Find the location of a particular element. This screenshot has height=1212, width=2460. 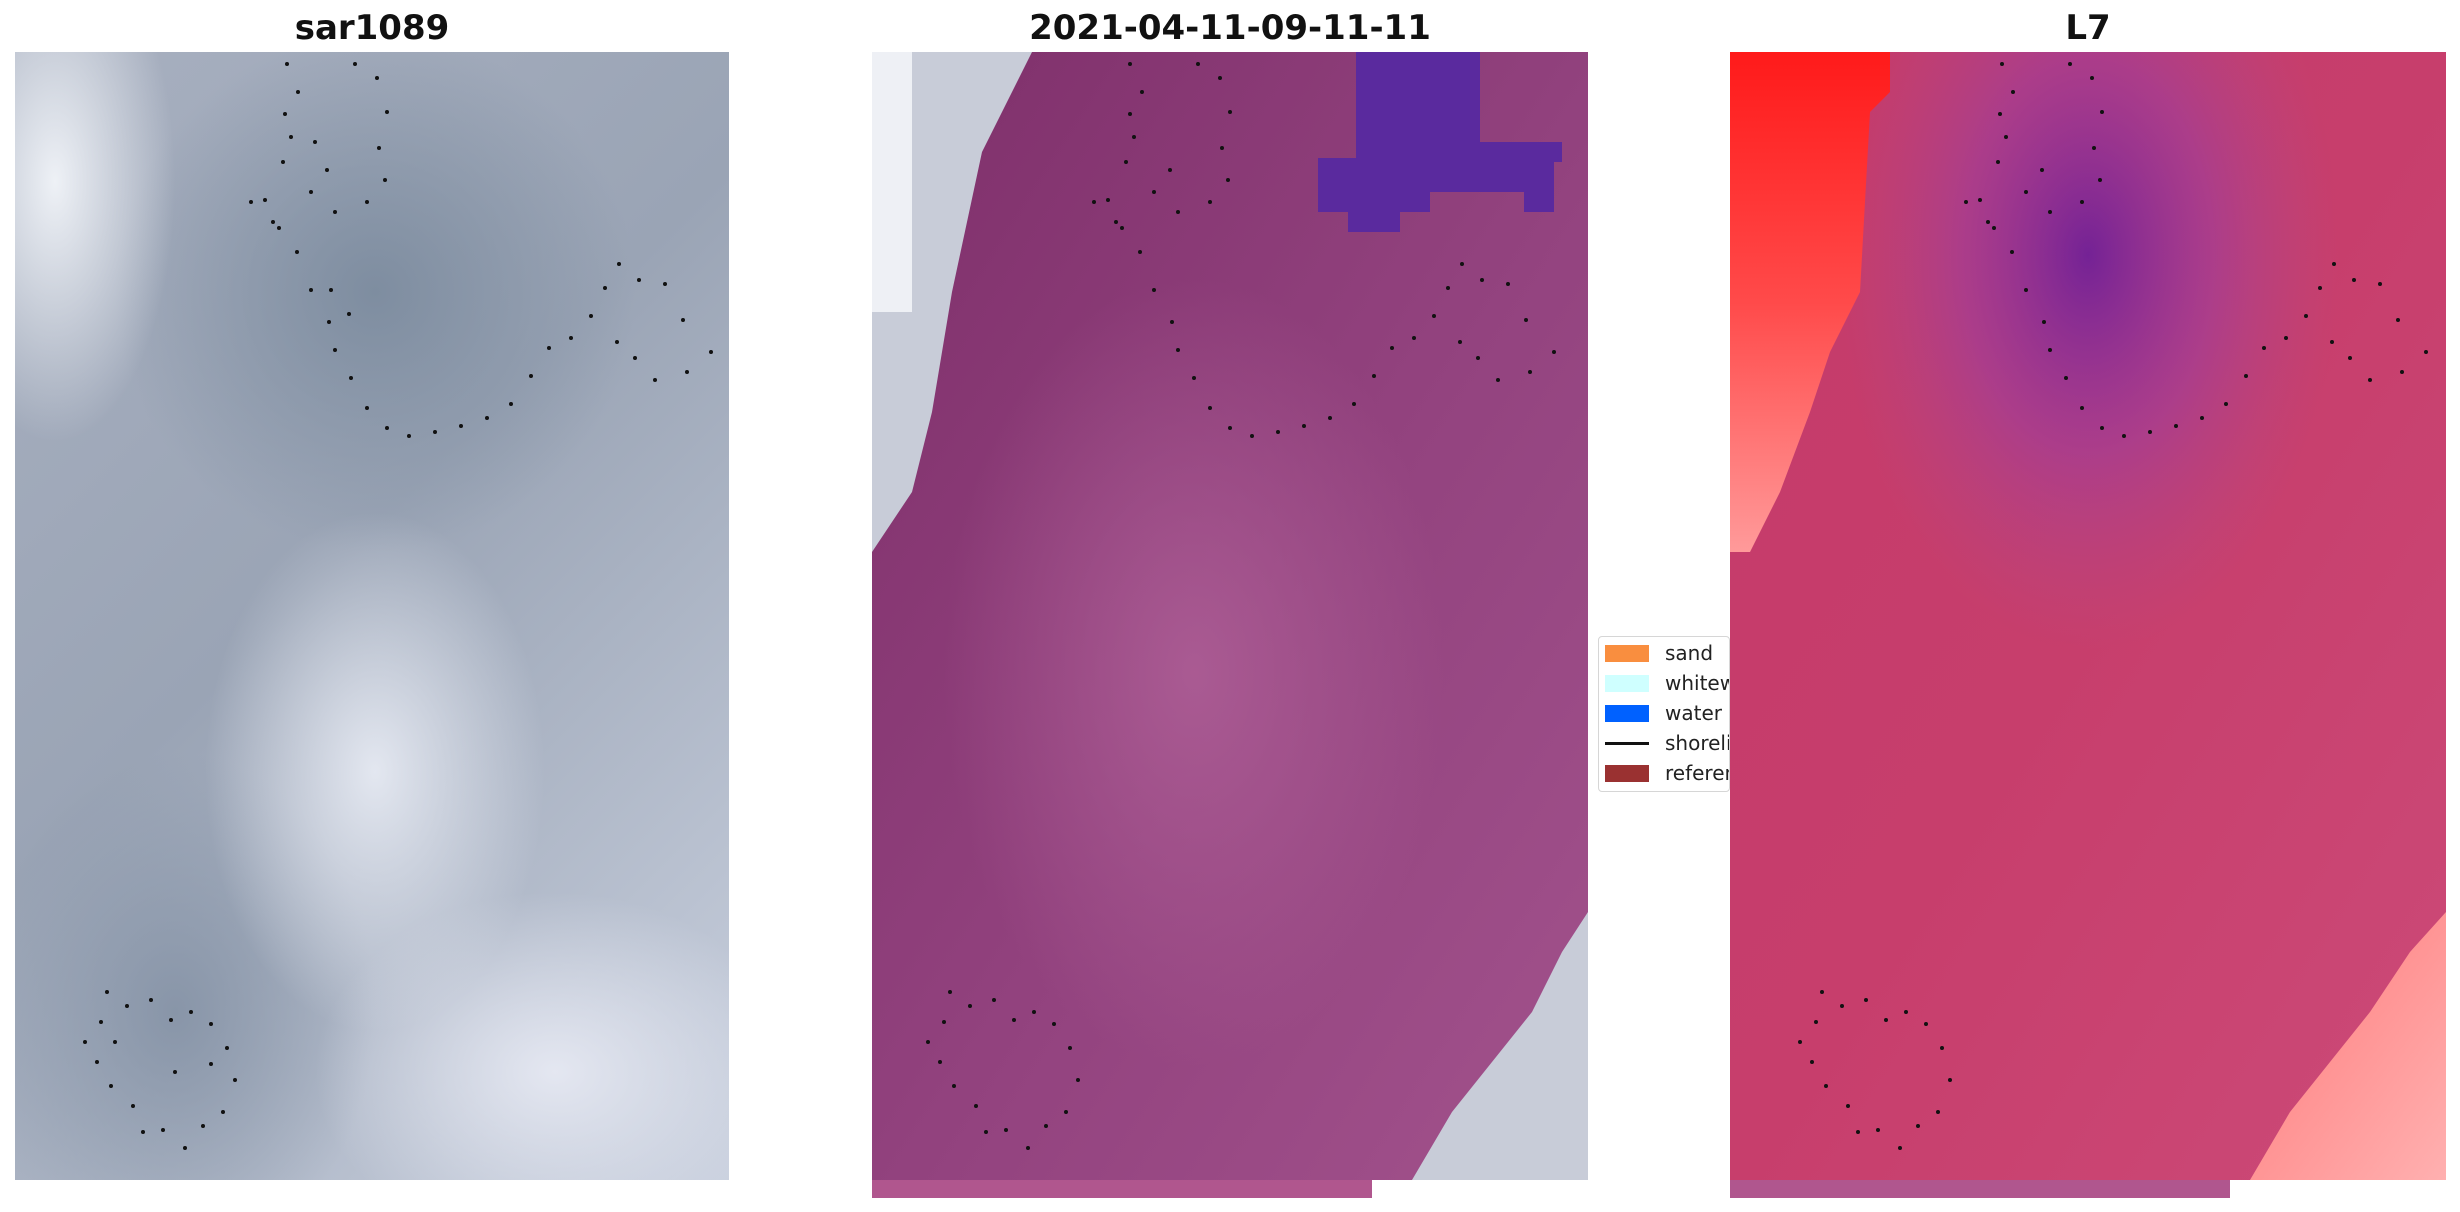

legend-item-water: water is located at coordinates (1663, 713).